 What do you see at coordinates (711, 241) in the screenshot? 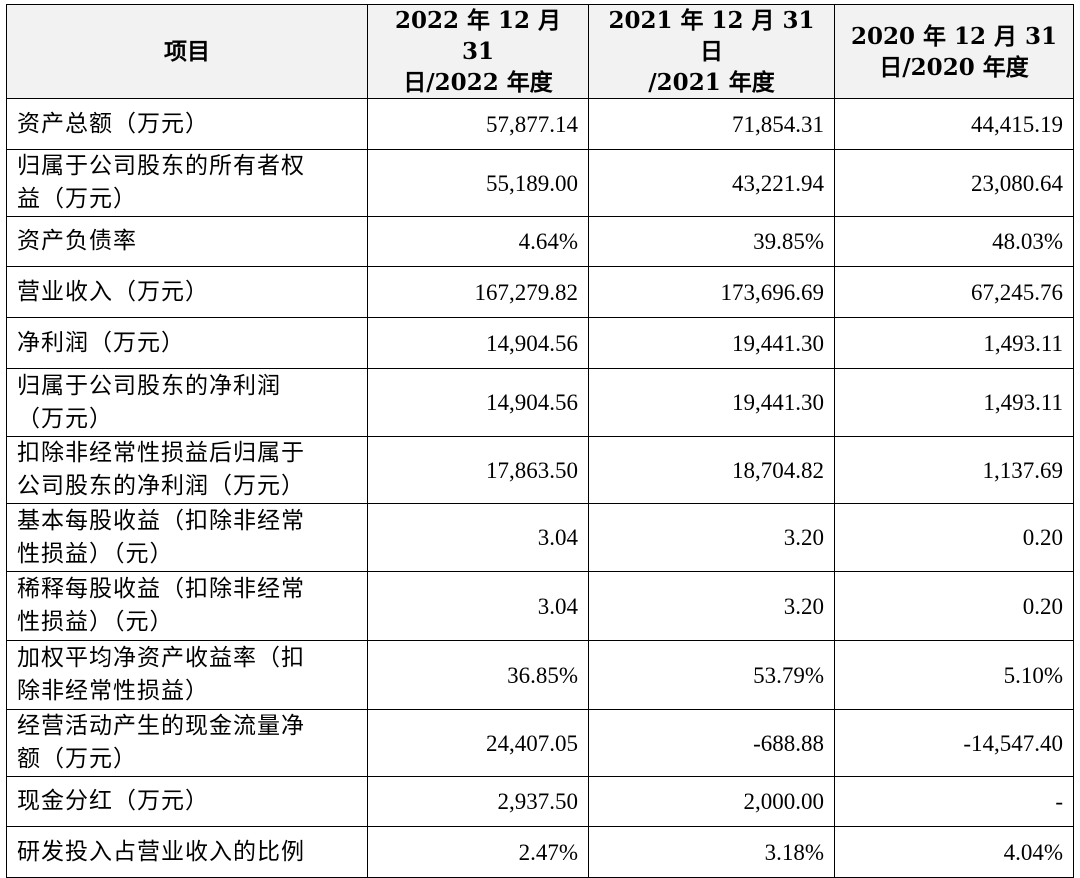
I see `value-2021: 39.85%` at bounding box center [711, 241].